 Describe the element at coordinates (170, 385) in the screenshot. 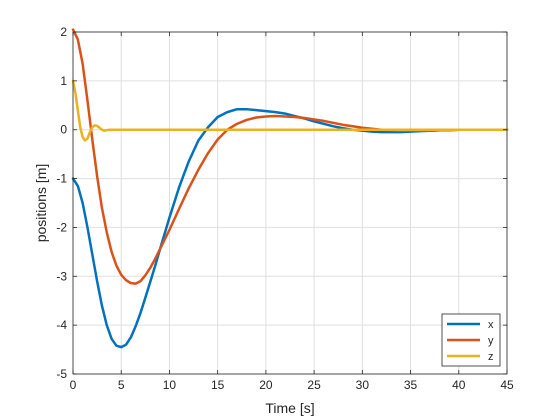

I see `x-tick-label: 10` at that location.